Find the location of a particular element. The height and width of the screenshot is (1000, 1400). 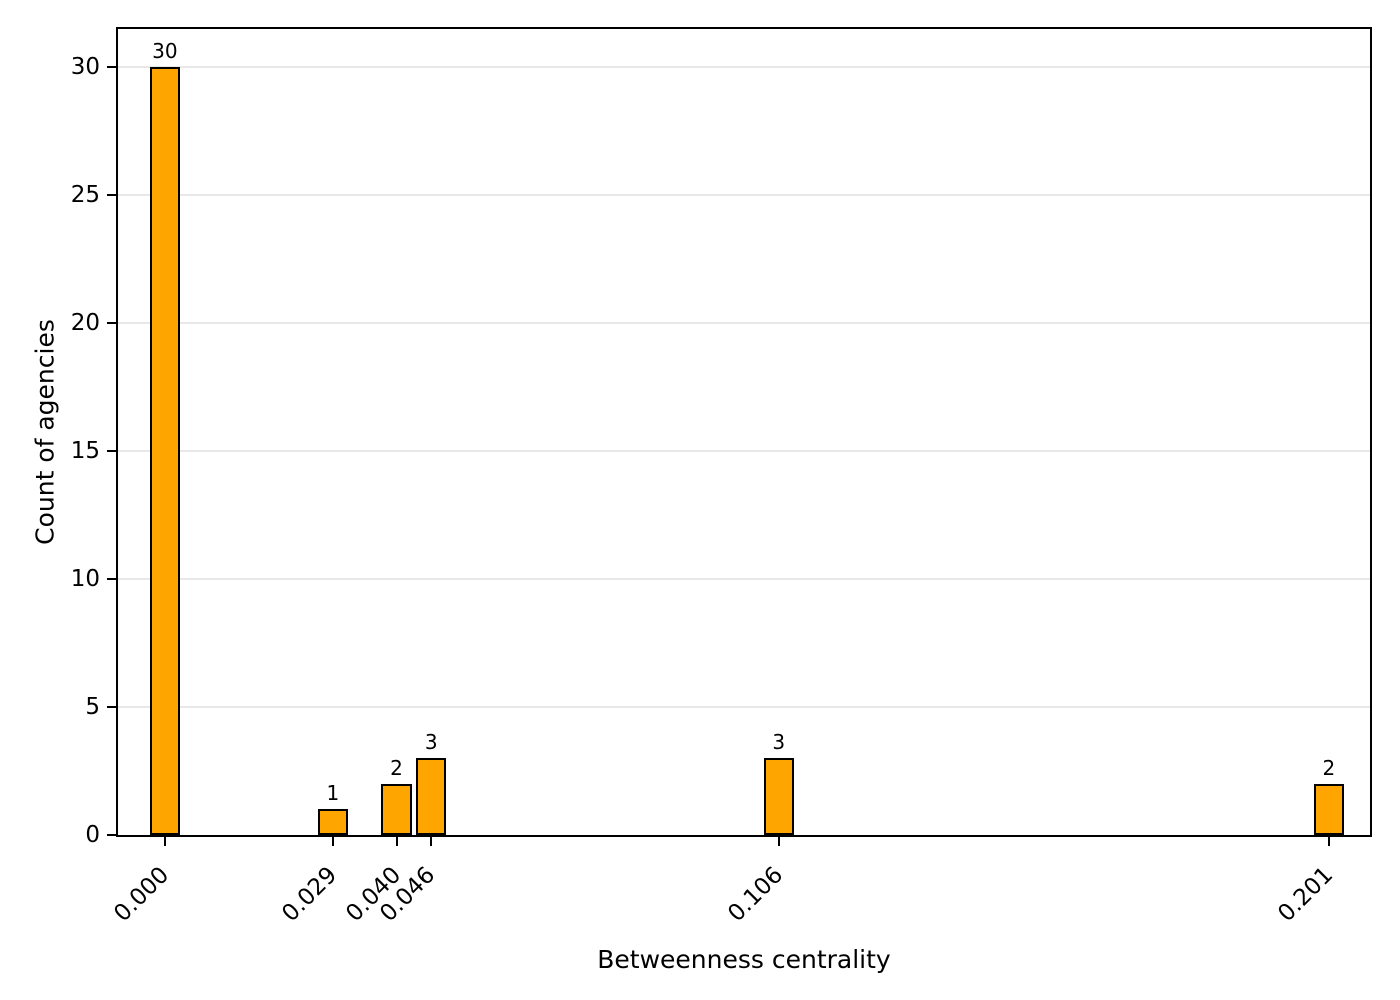

y-tick-label: 20 is located at coordinates (85, 323).